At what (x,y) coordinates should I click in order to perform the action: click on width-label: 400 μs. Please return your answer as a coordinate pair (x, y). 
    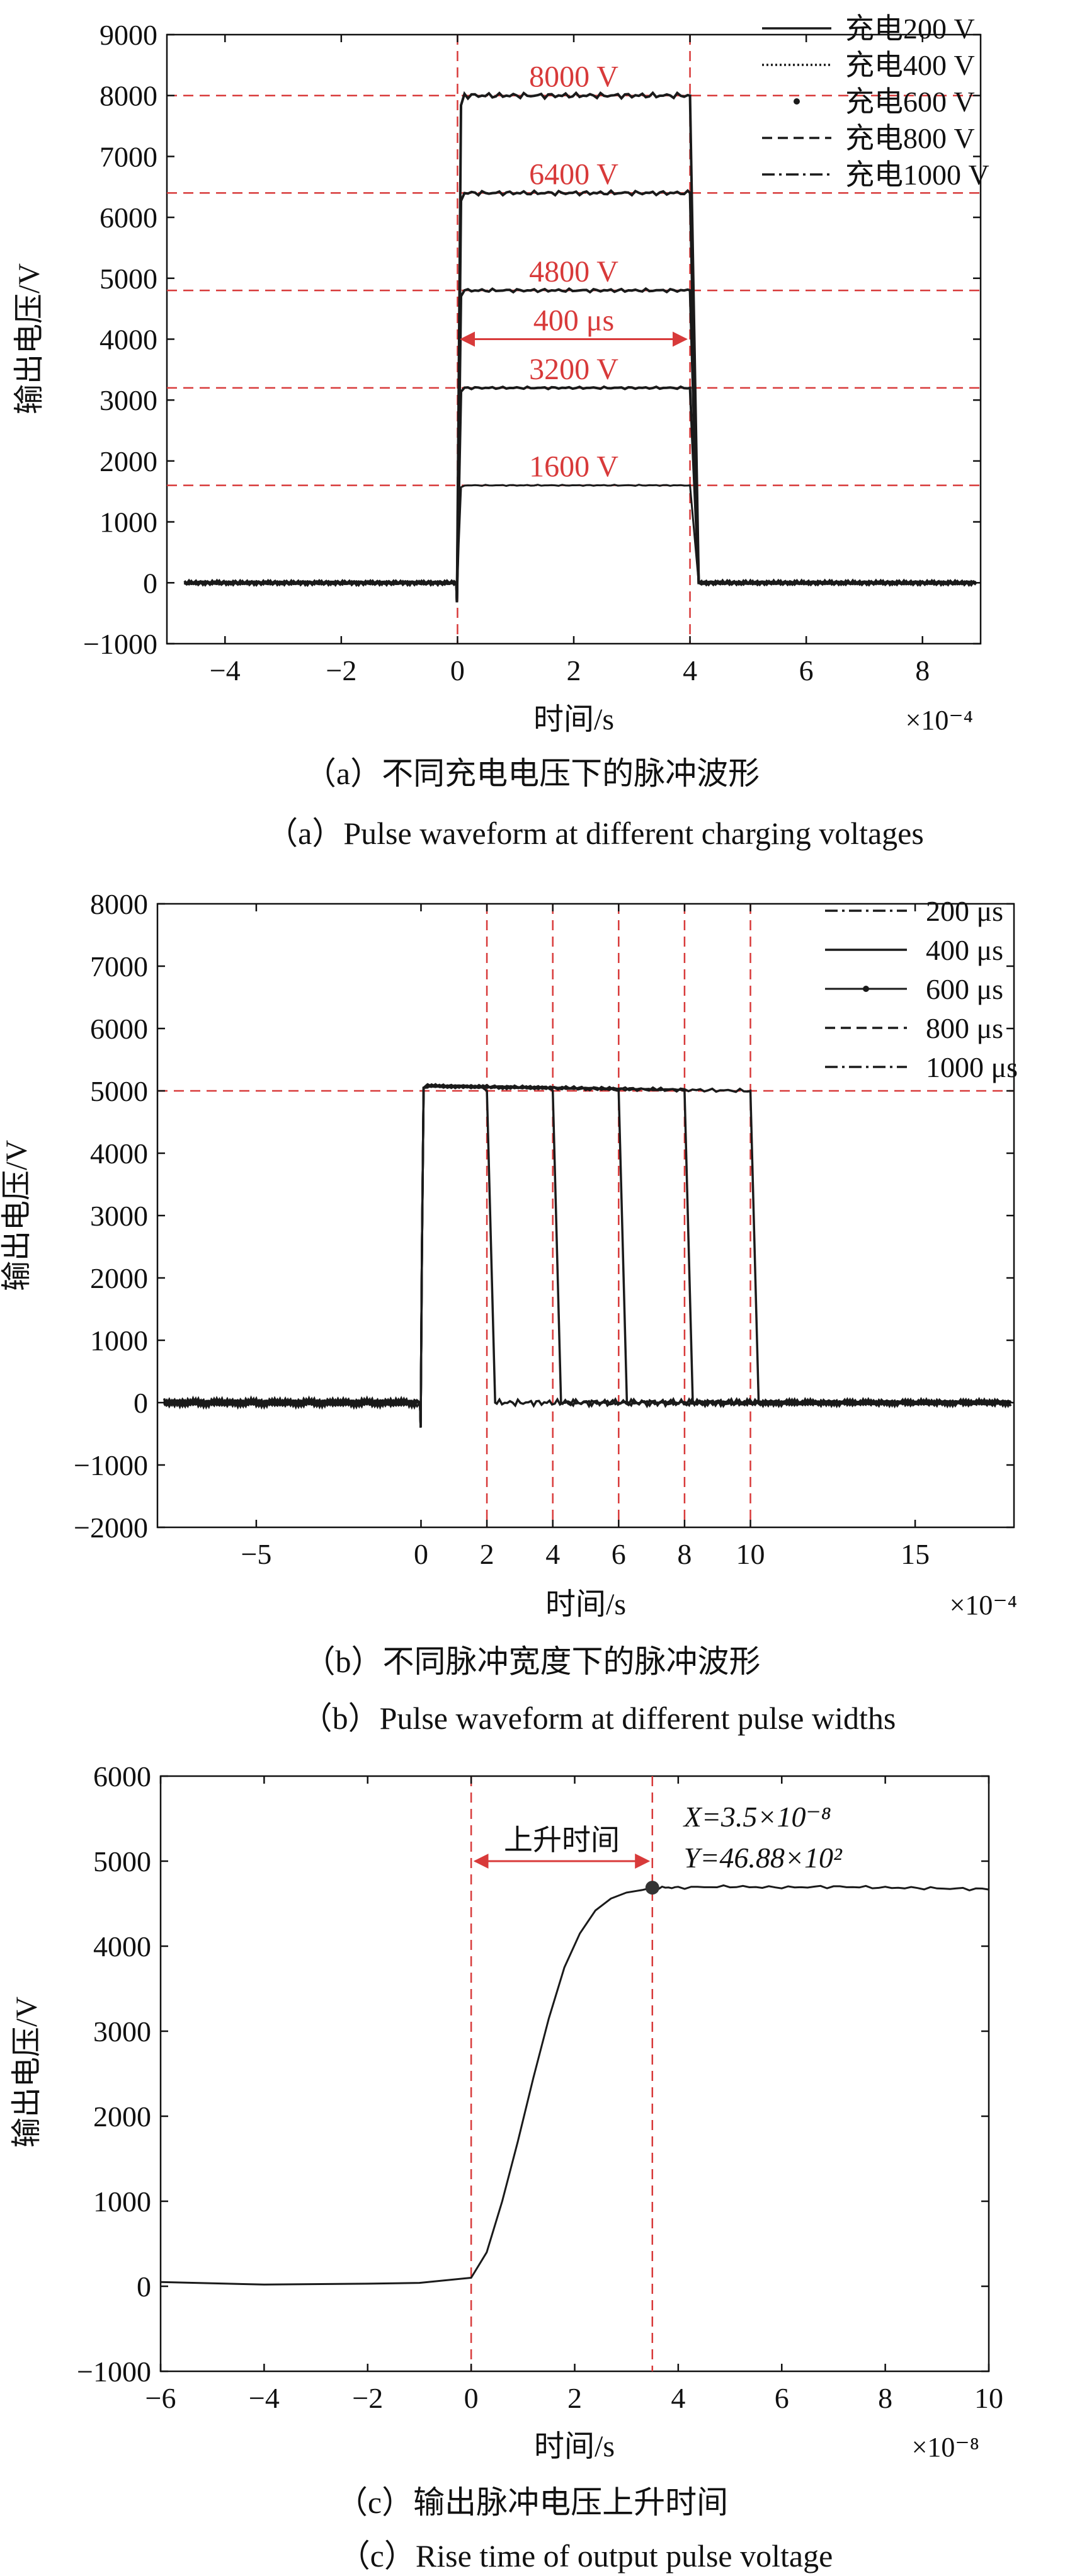
    Looking at the image, I should click on (573, 321).